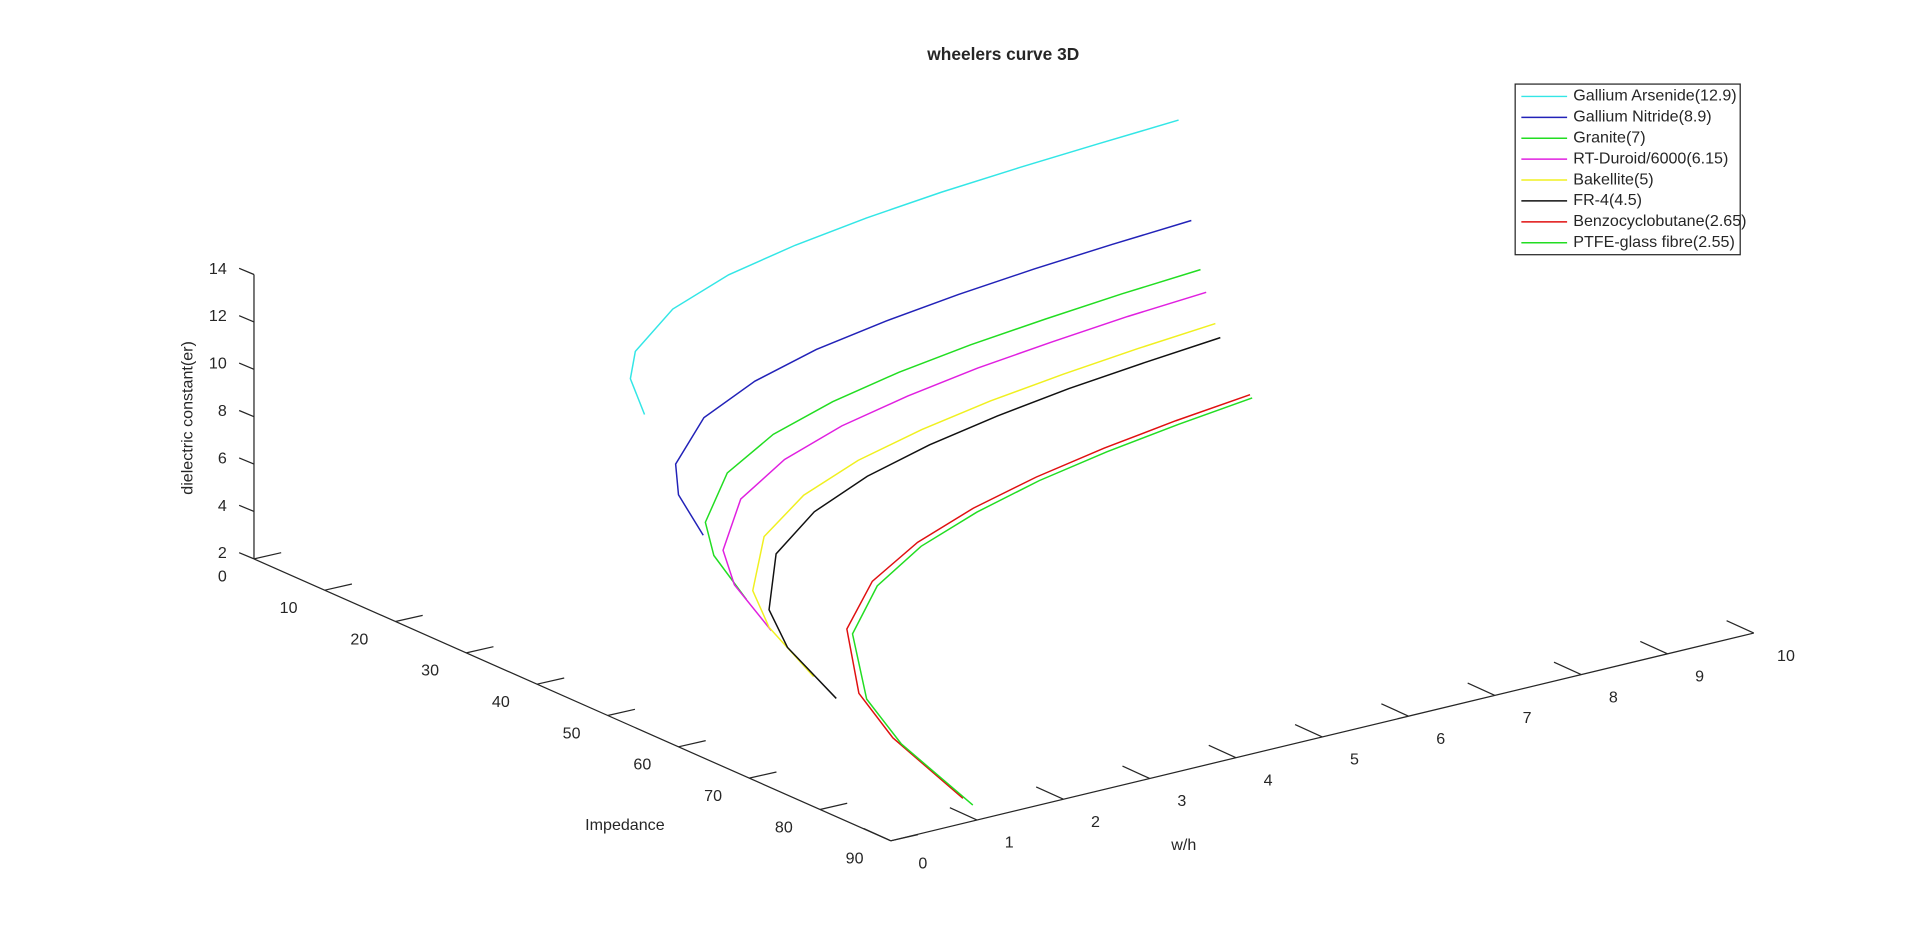 The image size is (1920, 936). Describe the element at coordinates (1786, 656) in the screenshot. I see `x-tick-label: 10` at that location.